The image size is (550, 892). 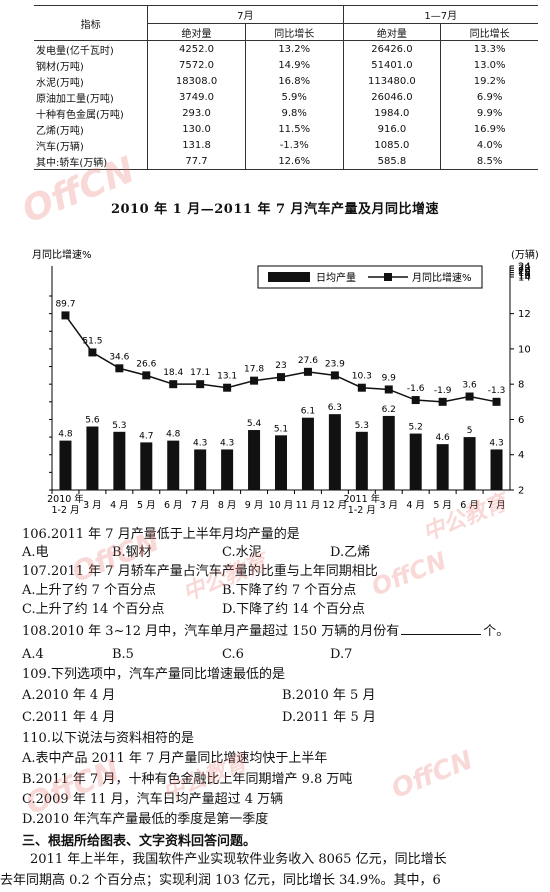 What do you see at coordinates (388, 505) in the screenshot?
I see `x-tick-label: 3 月` at bounding box center [388, 505].